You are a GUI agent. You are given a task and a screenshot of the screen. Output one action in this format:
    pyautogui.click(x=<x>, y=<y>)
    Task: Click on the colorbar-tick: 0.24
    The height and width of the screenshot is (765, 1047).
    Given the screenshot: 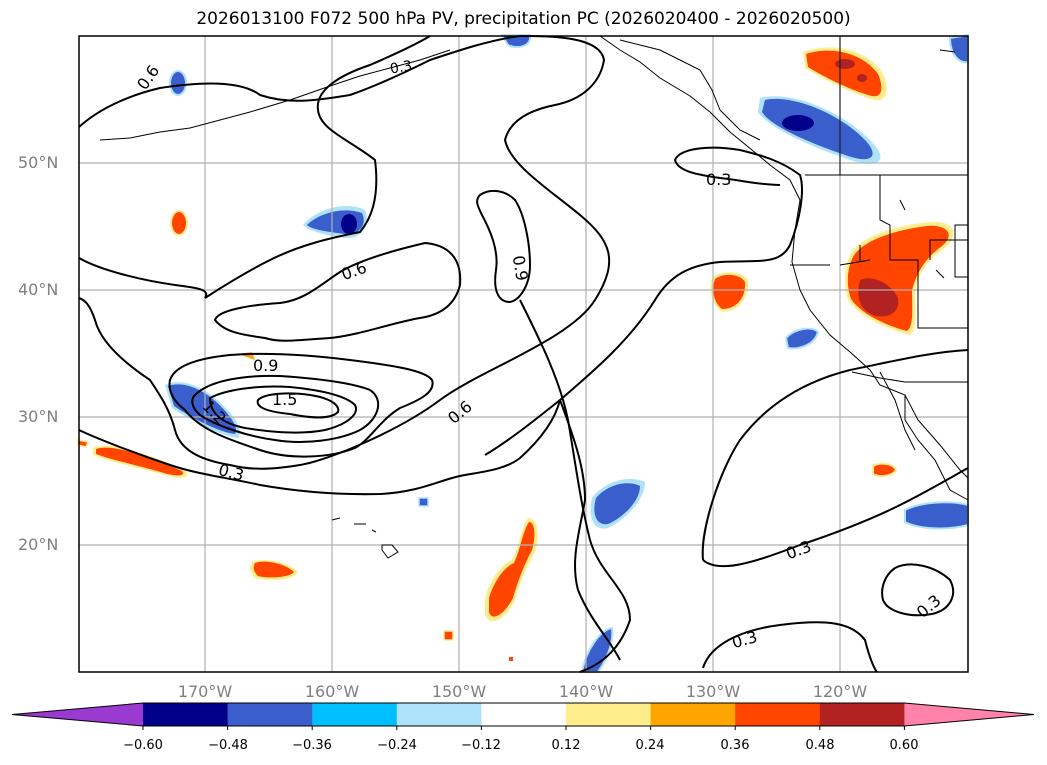 What is the action you would take?
    pyautogui.click(x=650, y=745)
    